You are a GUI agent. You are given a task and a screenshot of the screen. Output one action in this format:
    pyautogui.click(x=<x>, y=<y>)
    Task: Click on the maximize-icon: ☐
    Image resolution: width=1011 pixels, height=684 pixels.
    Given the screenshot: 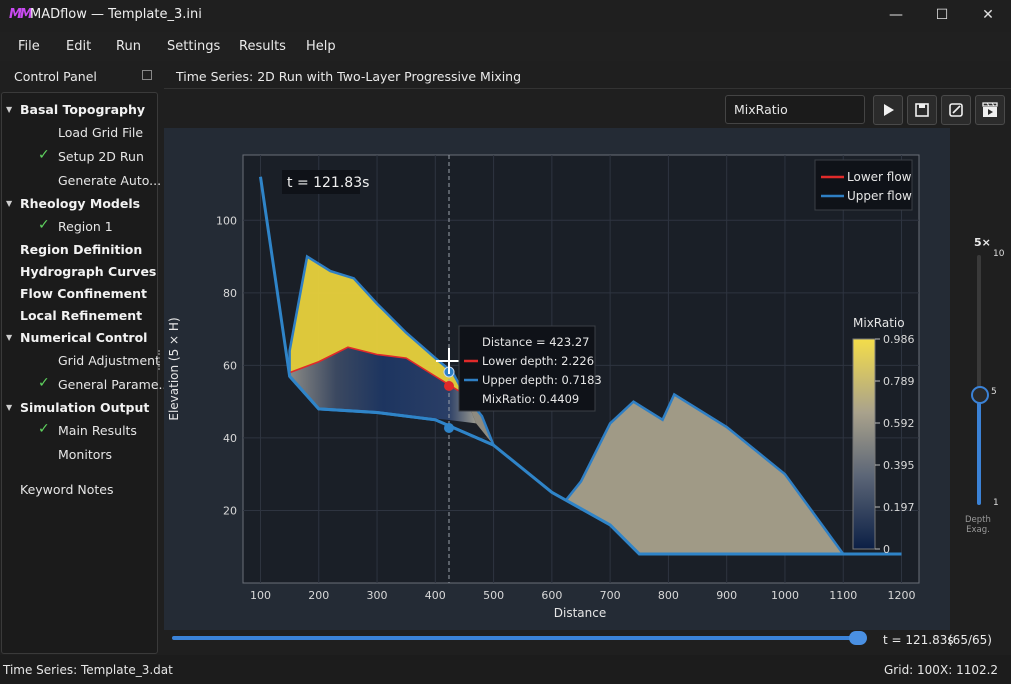 What is the action you would take?
    pyautogui.click(x=942, y=15)
    